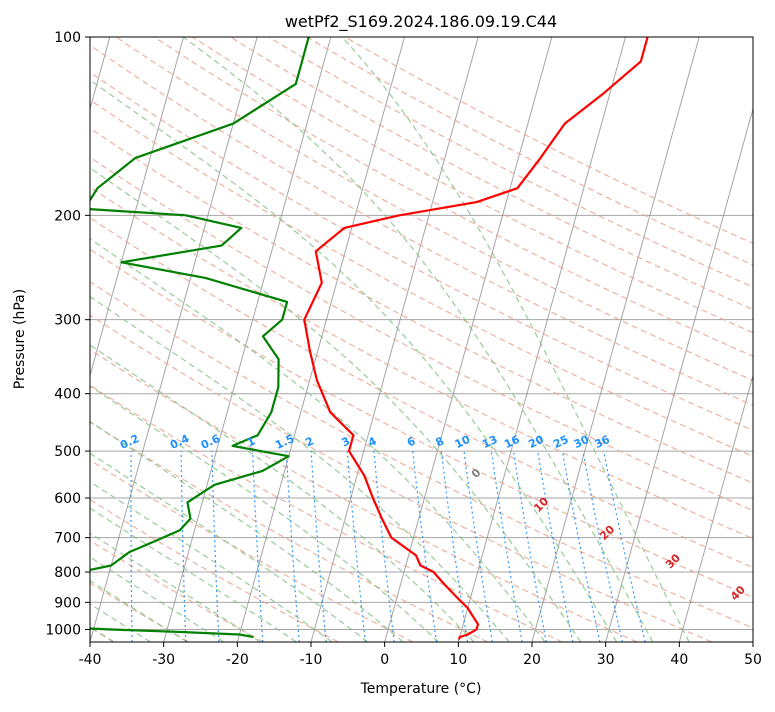  Describe the element at coordinates (67, 573) in the screenshot. I see `y-tick-label: 800` at that location.